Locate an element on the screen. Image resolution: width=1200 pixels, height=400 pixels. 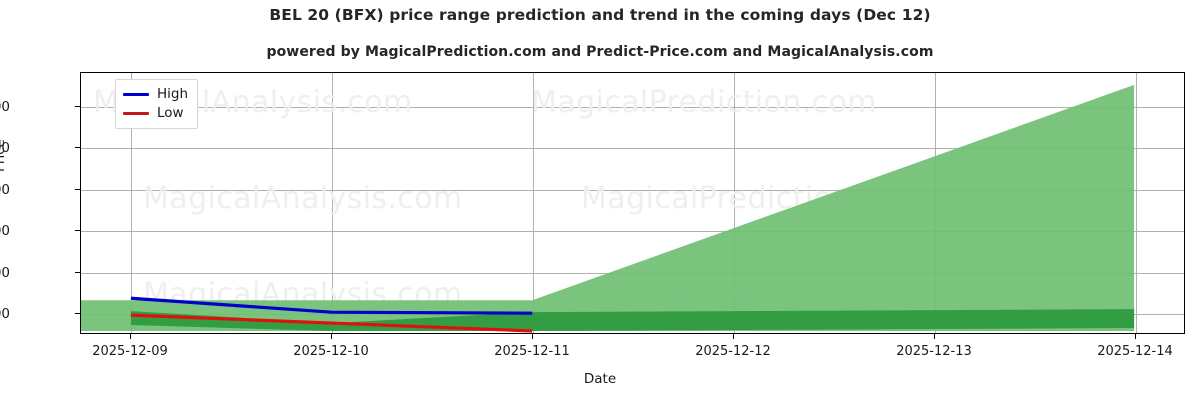
legend-item-low: Low is located at coordinates (155, 113).